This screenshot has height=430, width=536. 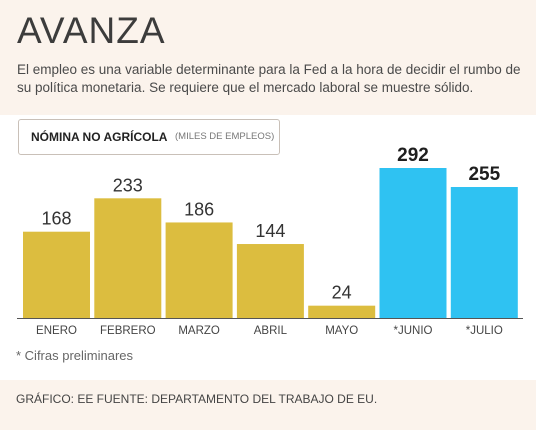 I want to click on chart-label-main: NÓMINA NO AGRÍCOLA, so click(x=99, y=137).